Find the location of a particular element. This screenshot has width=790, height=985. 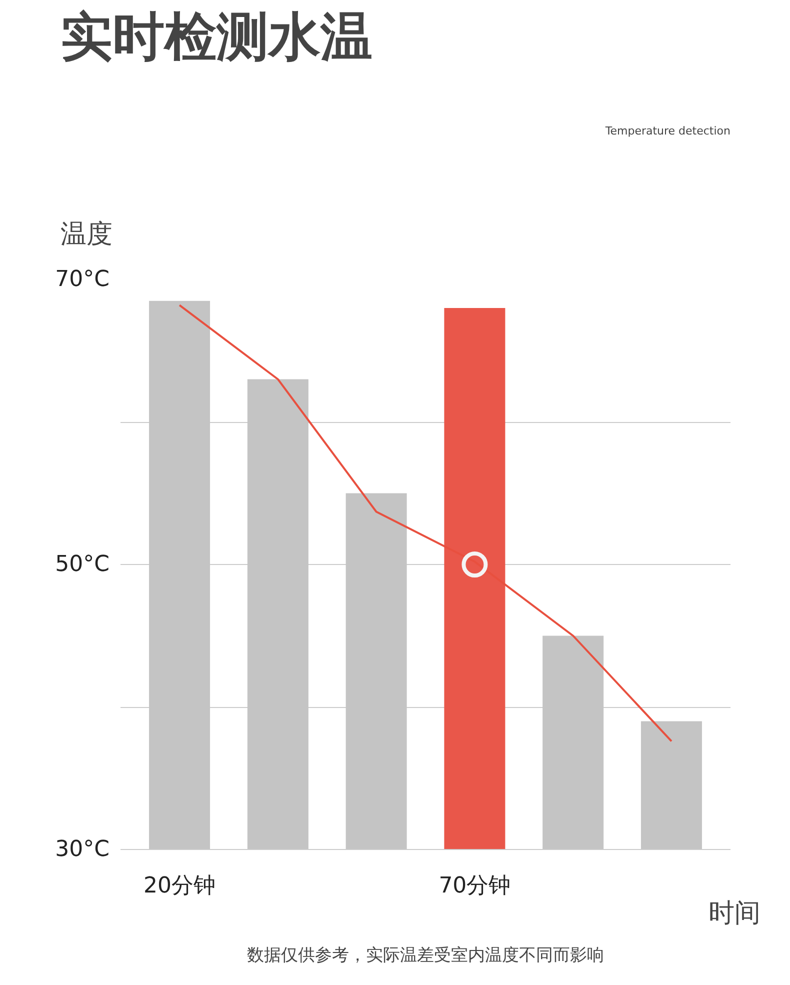

x-tick-label: 70分钟 is located at coordinates (474, 886).